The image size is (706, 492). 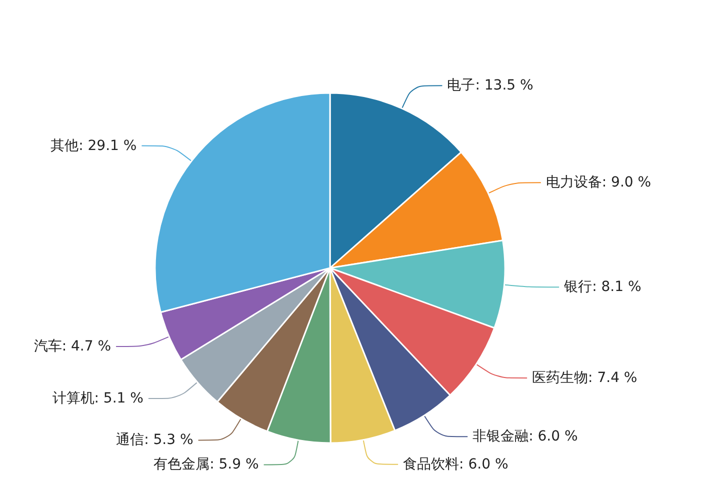 I want to click on slice-label: 电力设备: 9.0 %, so click(x=599, y=182).